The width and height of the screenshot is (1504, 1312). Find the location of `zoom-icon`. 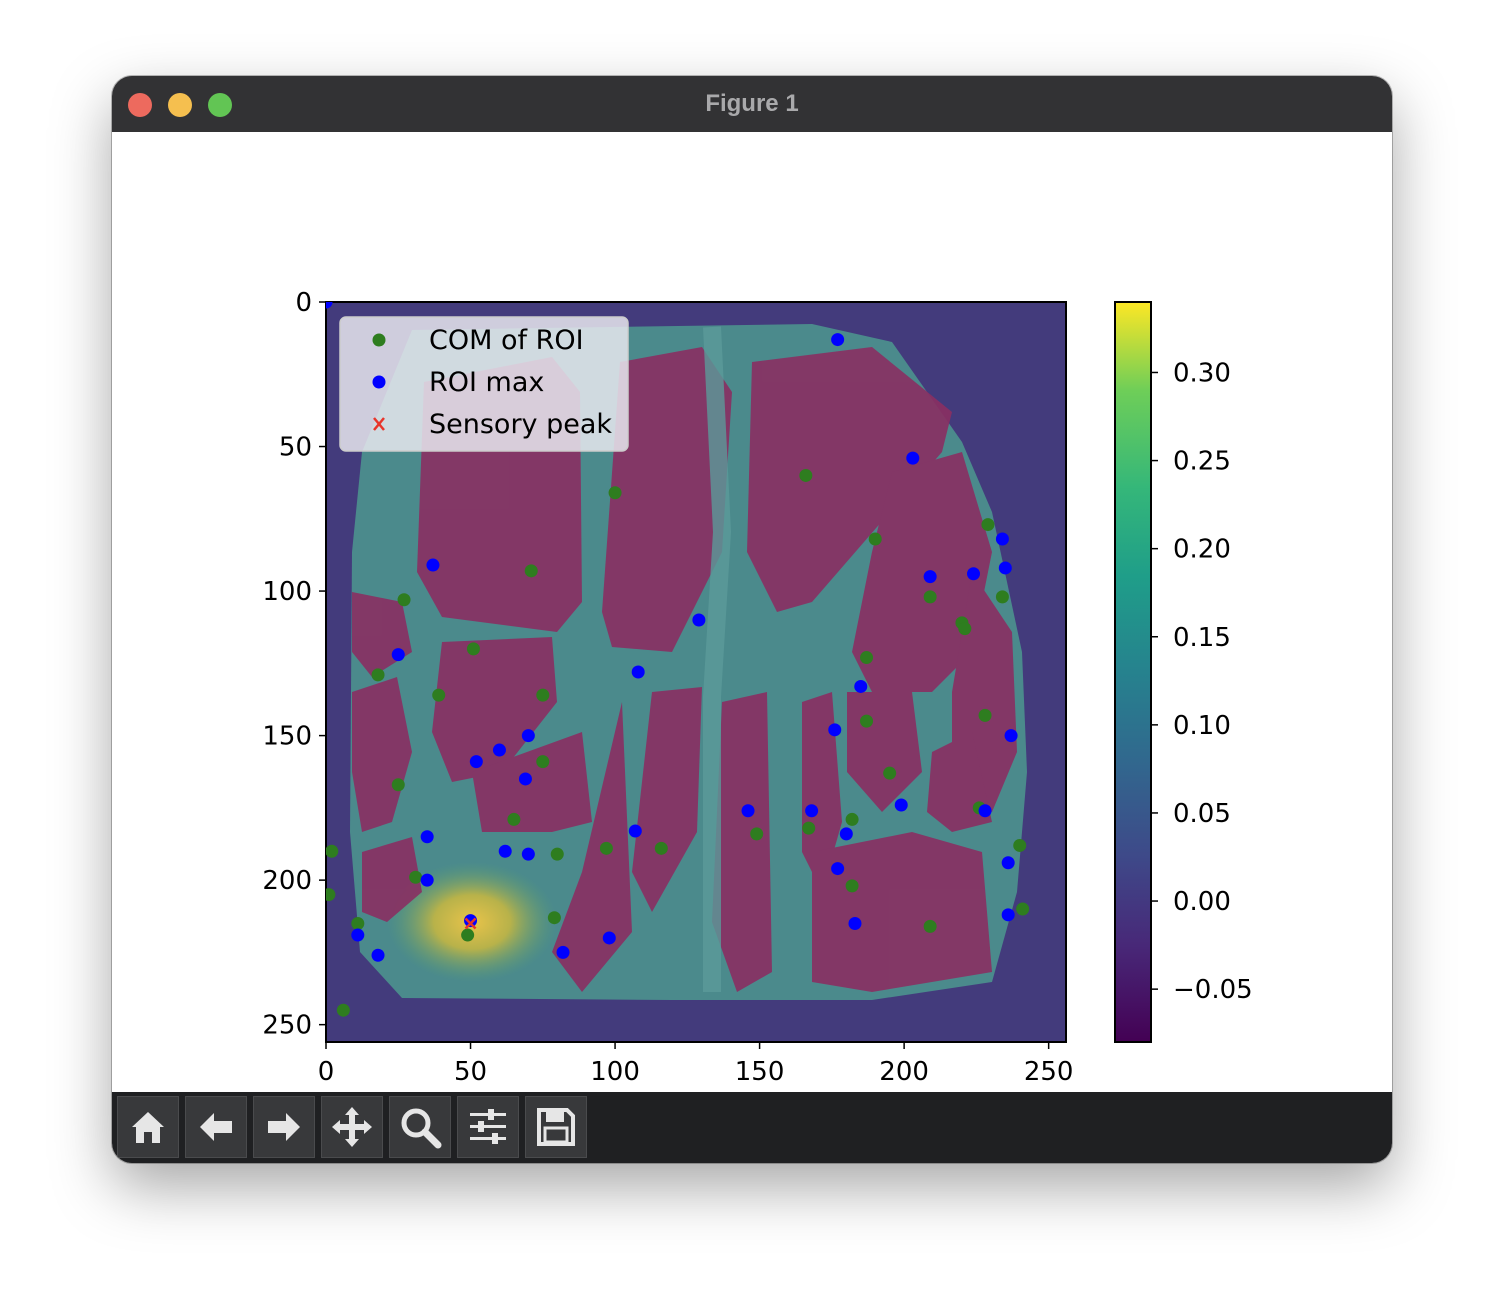

zoom-icon is located at coordinates (421, 1128).